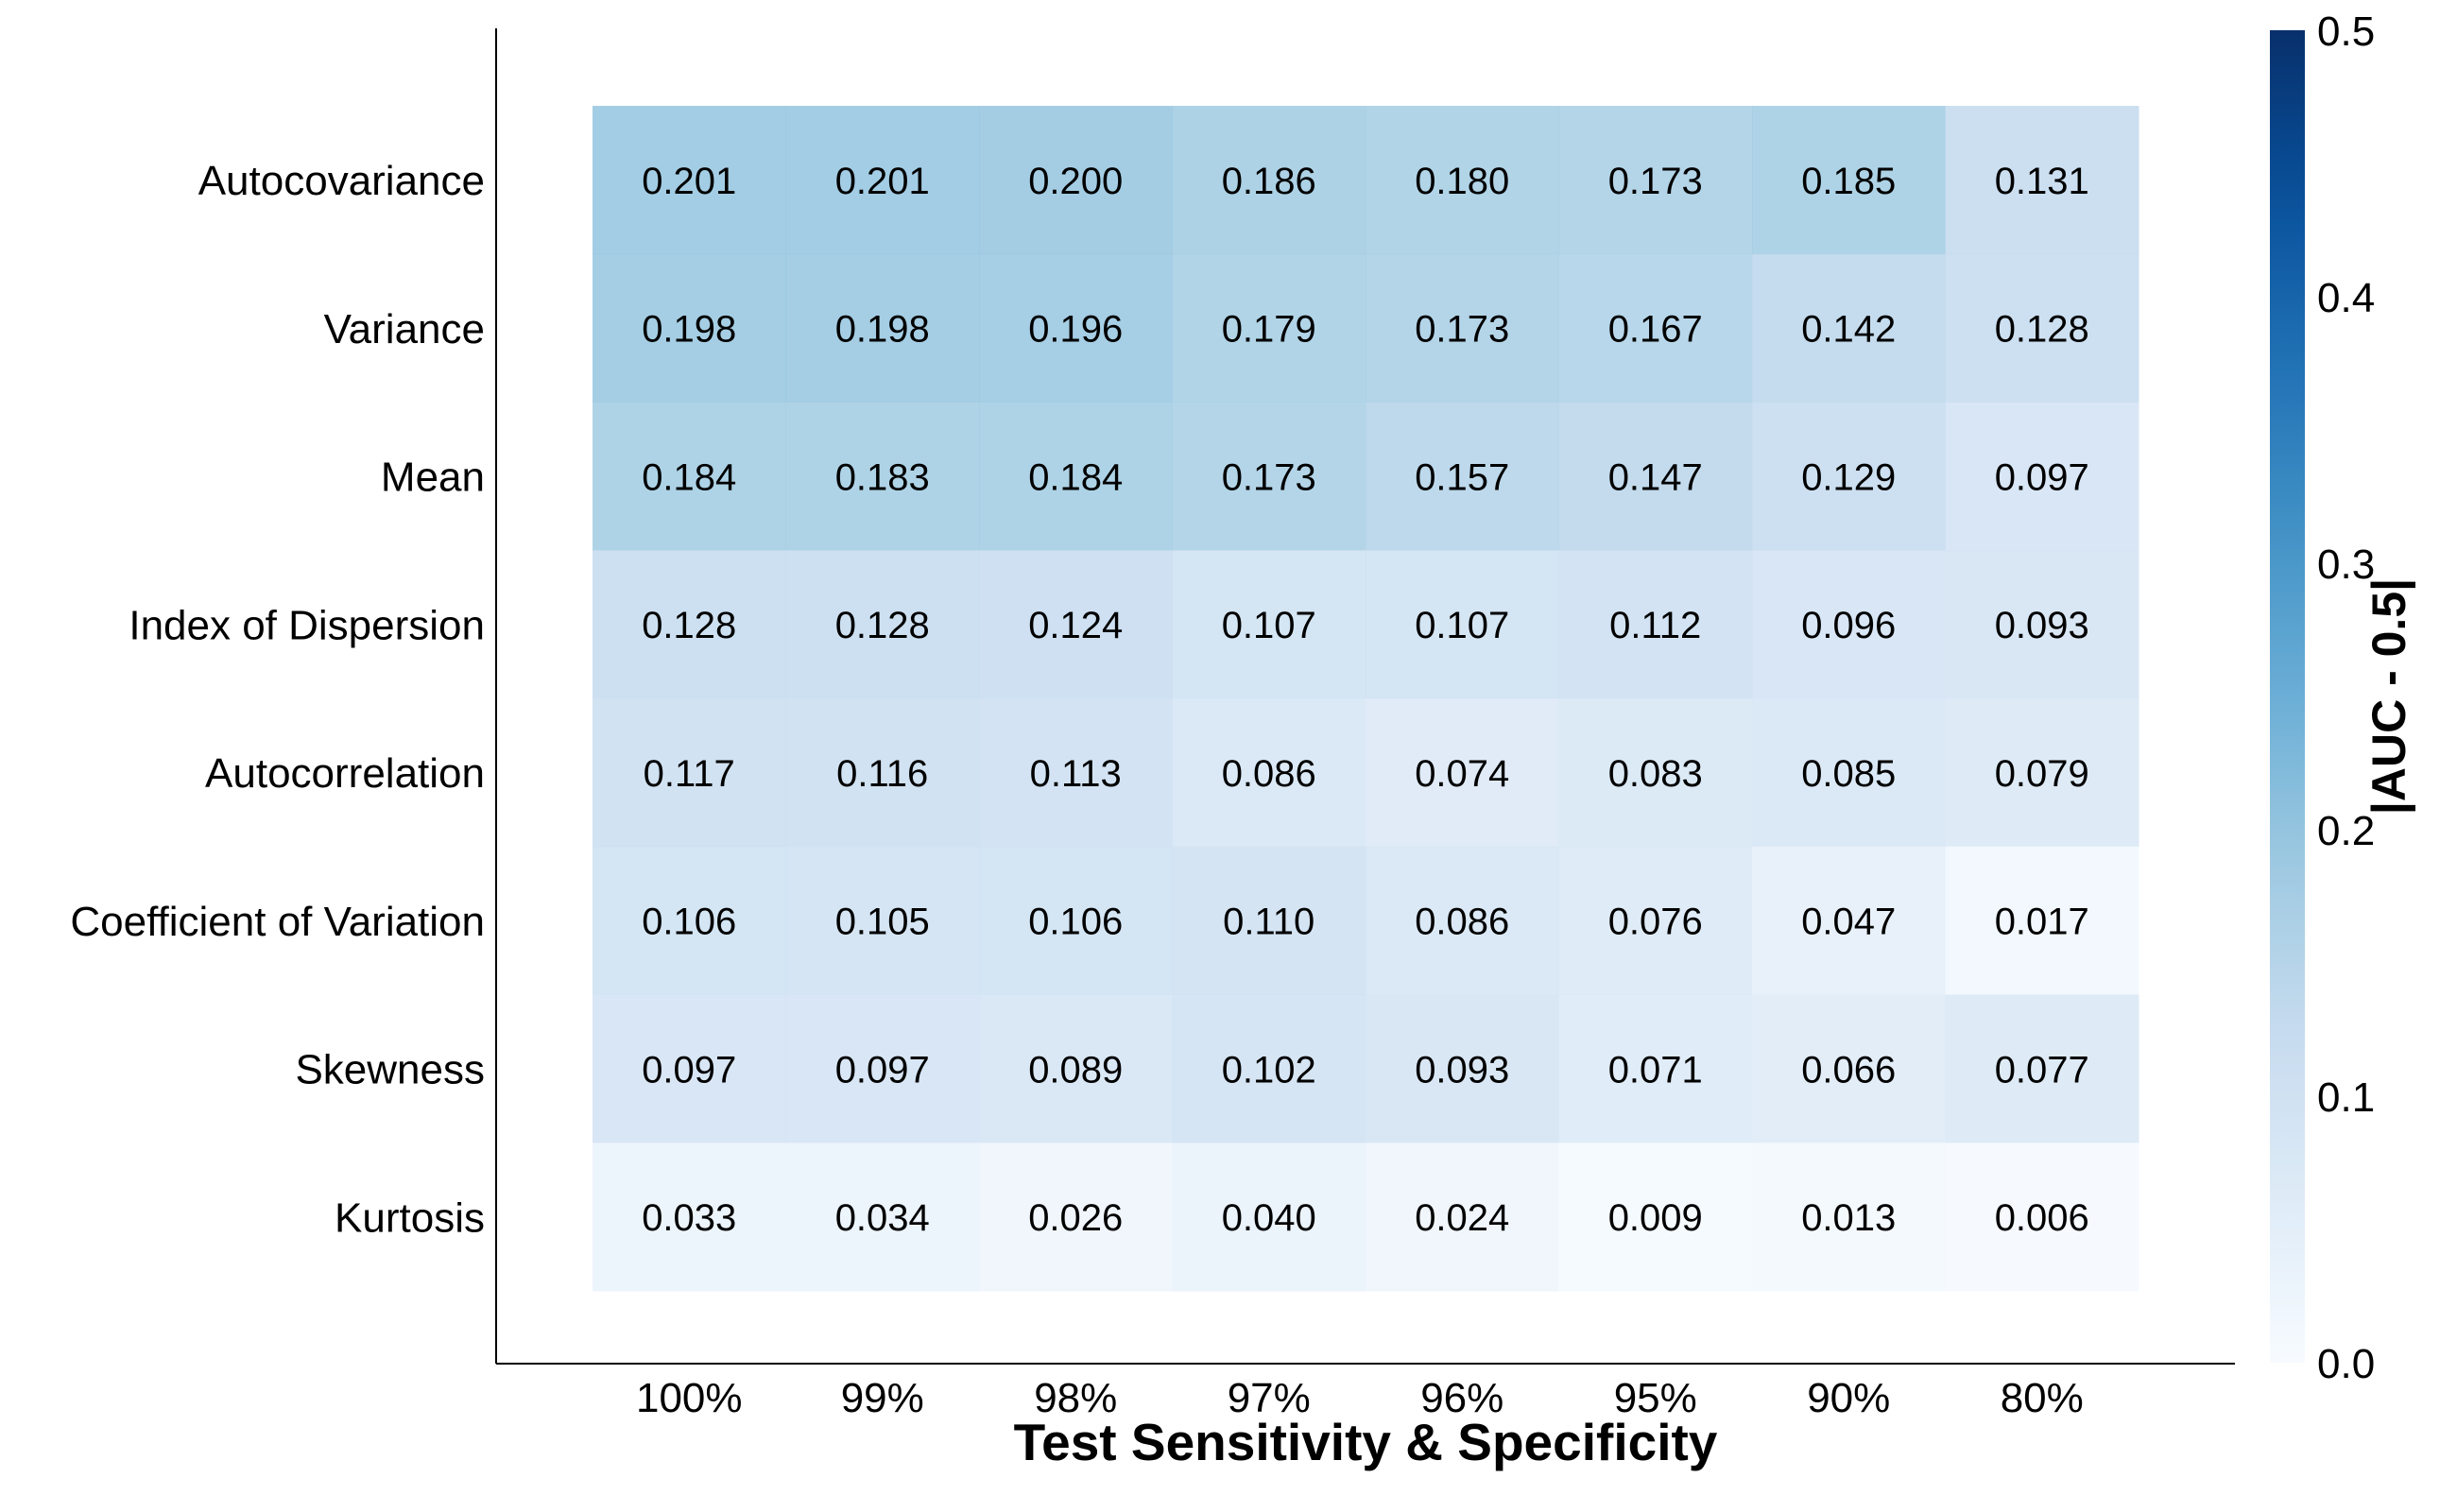 This screenshot has height=1512, width=2457. Describe the element at coordinates (1655, 1398) in the screenshot. I see `column-label: 95%` at that location.